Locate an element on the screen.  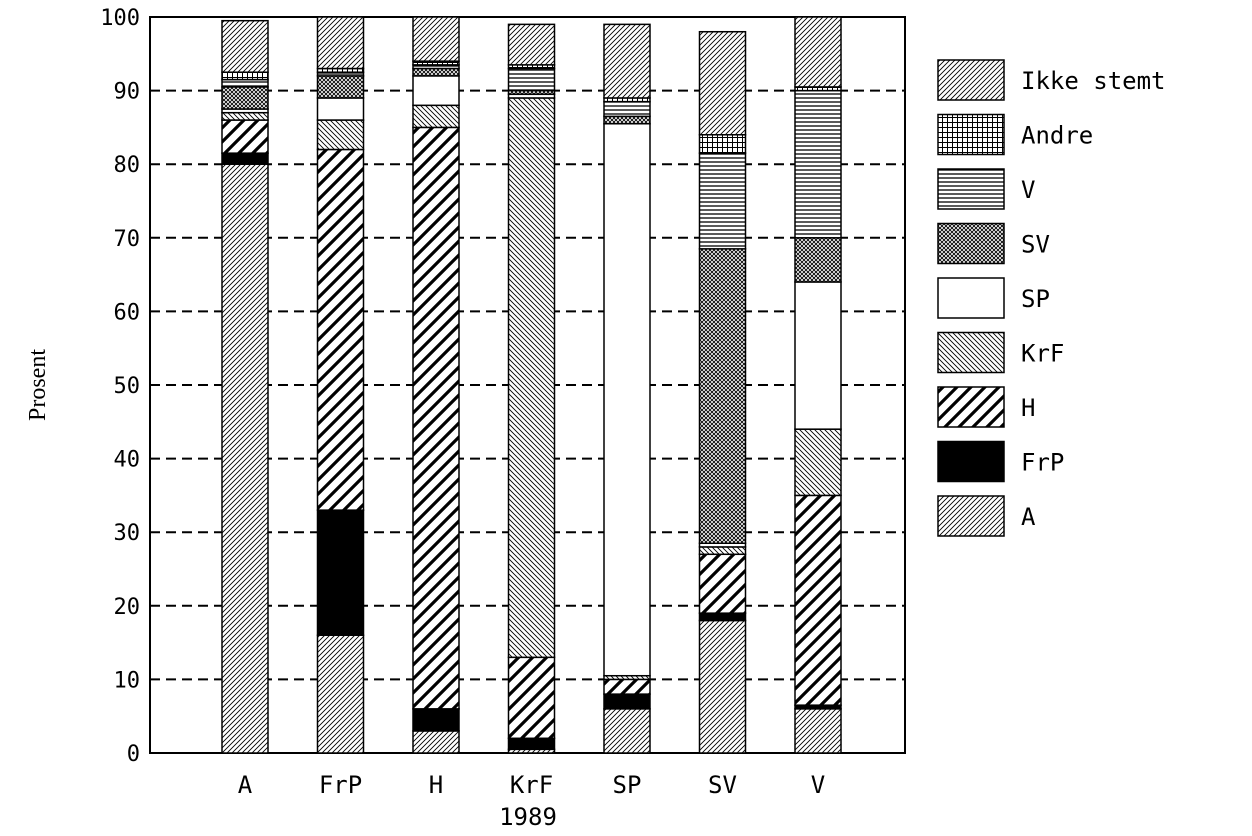
bar-sp-a is located at coordinates (627, 731).